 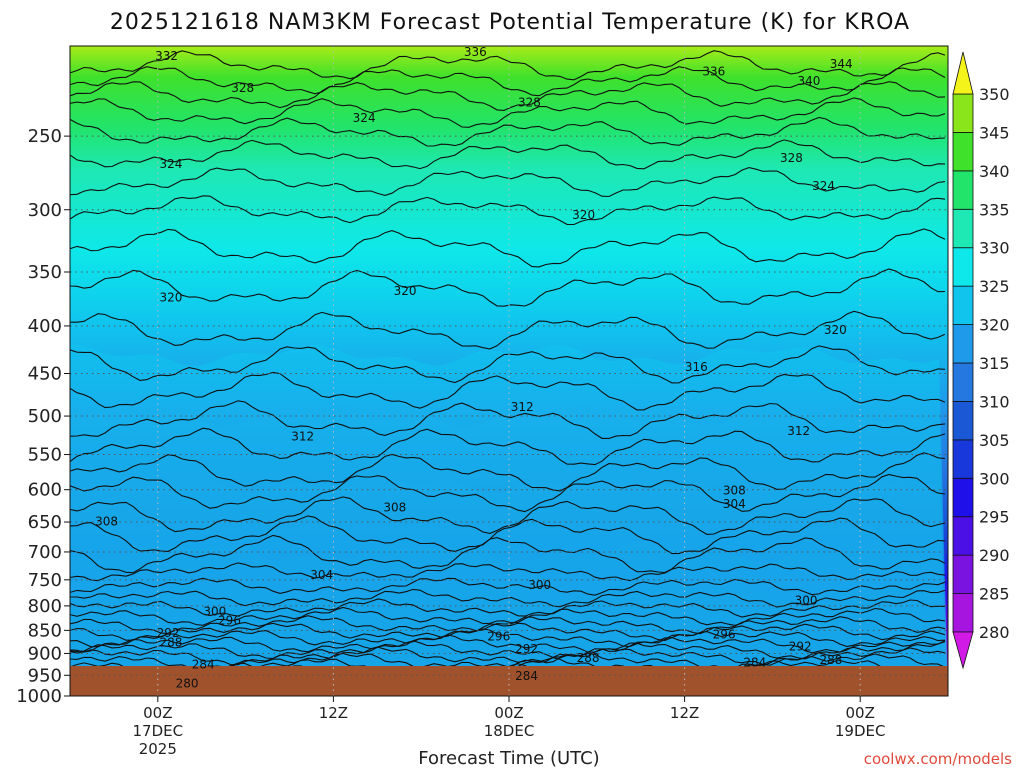 What do you see at coordinates (994, 632) in the screenshot?
I see `colorbar-tick-label: 280` at bounding box center [994, 632].